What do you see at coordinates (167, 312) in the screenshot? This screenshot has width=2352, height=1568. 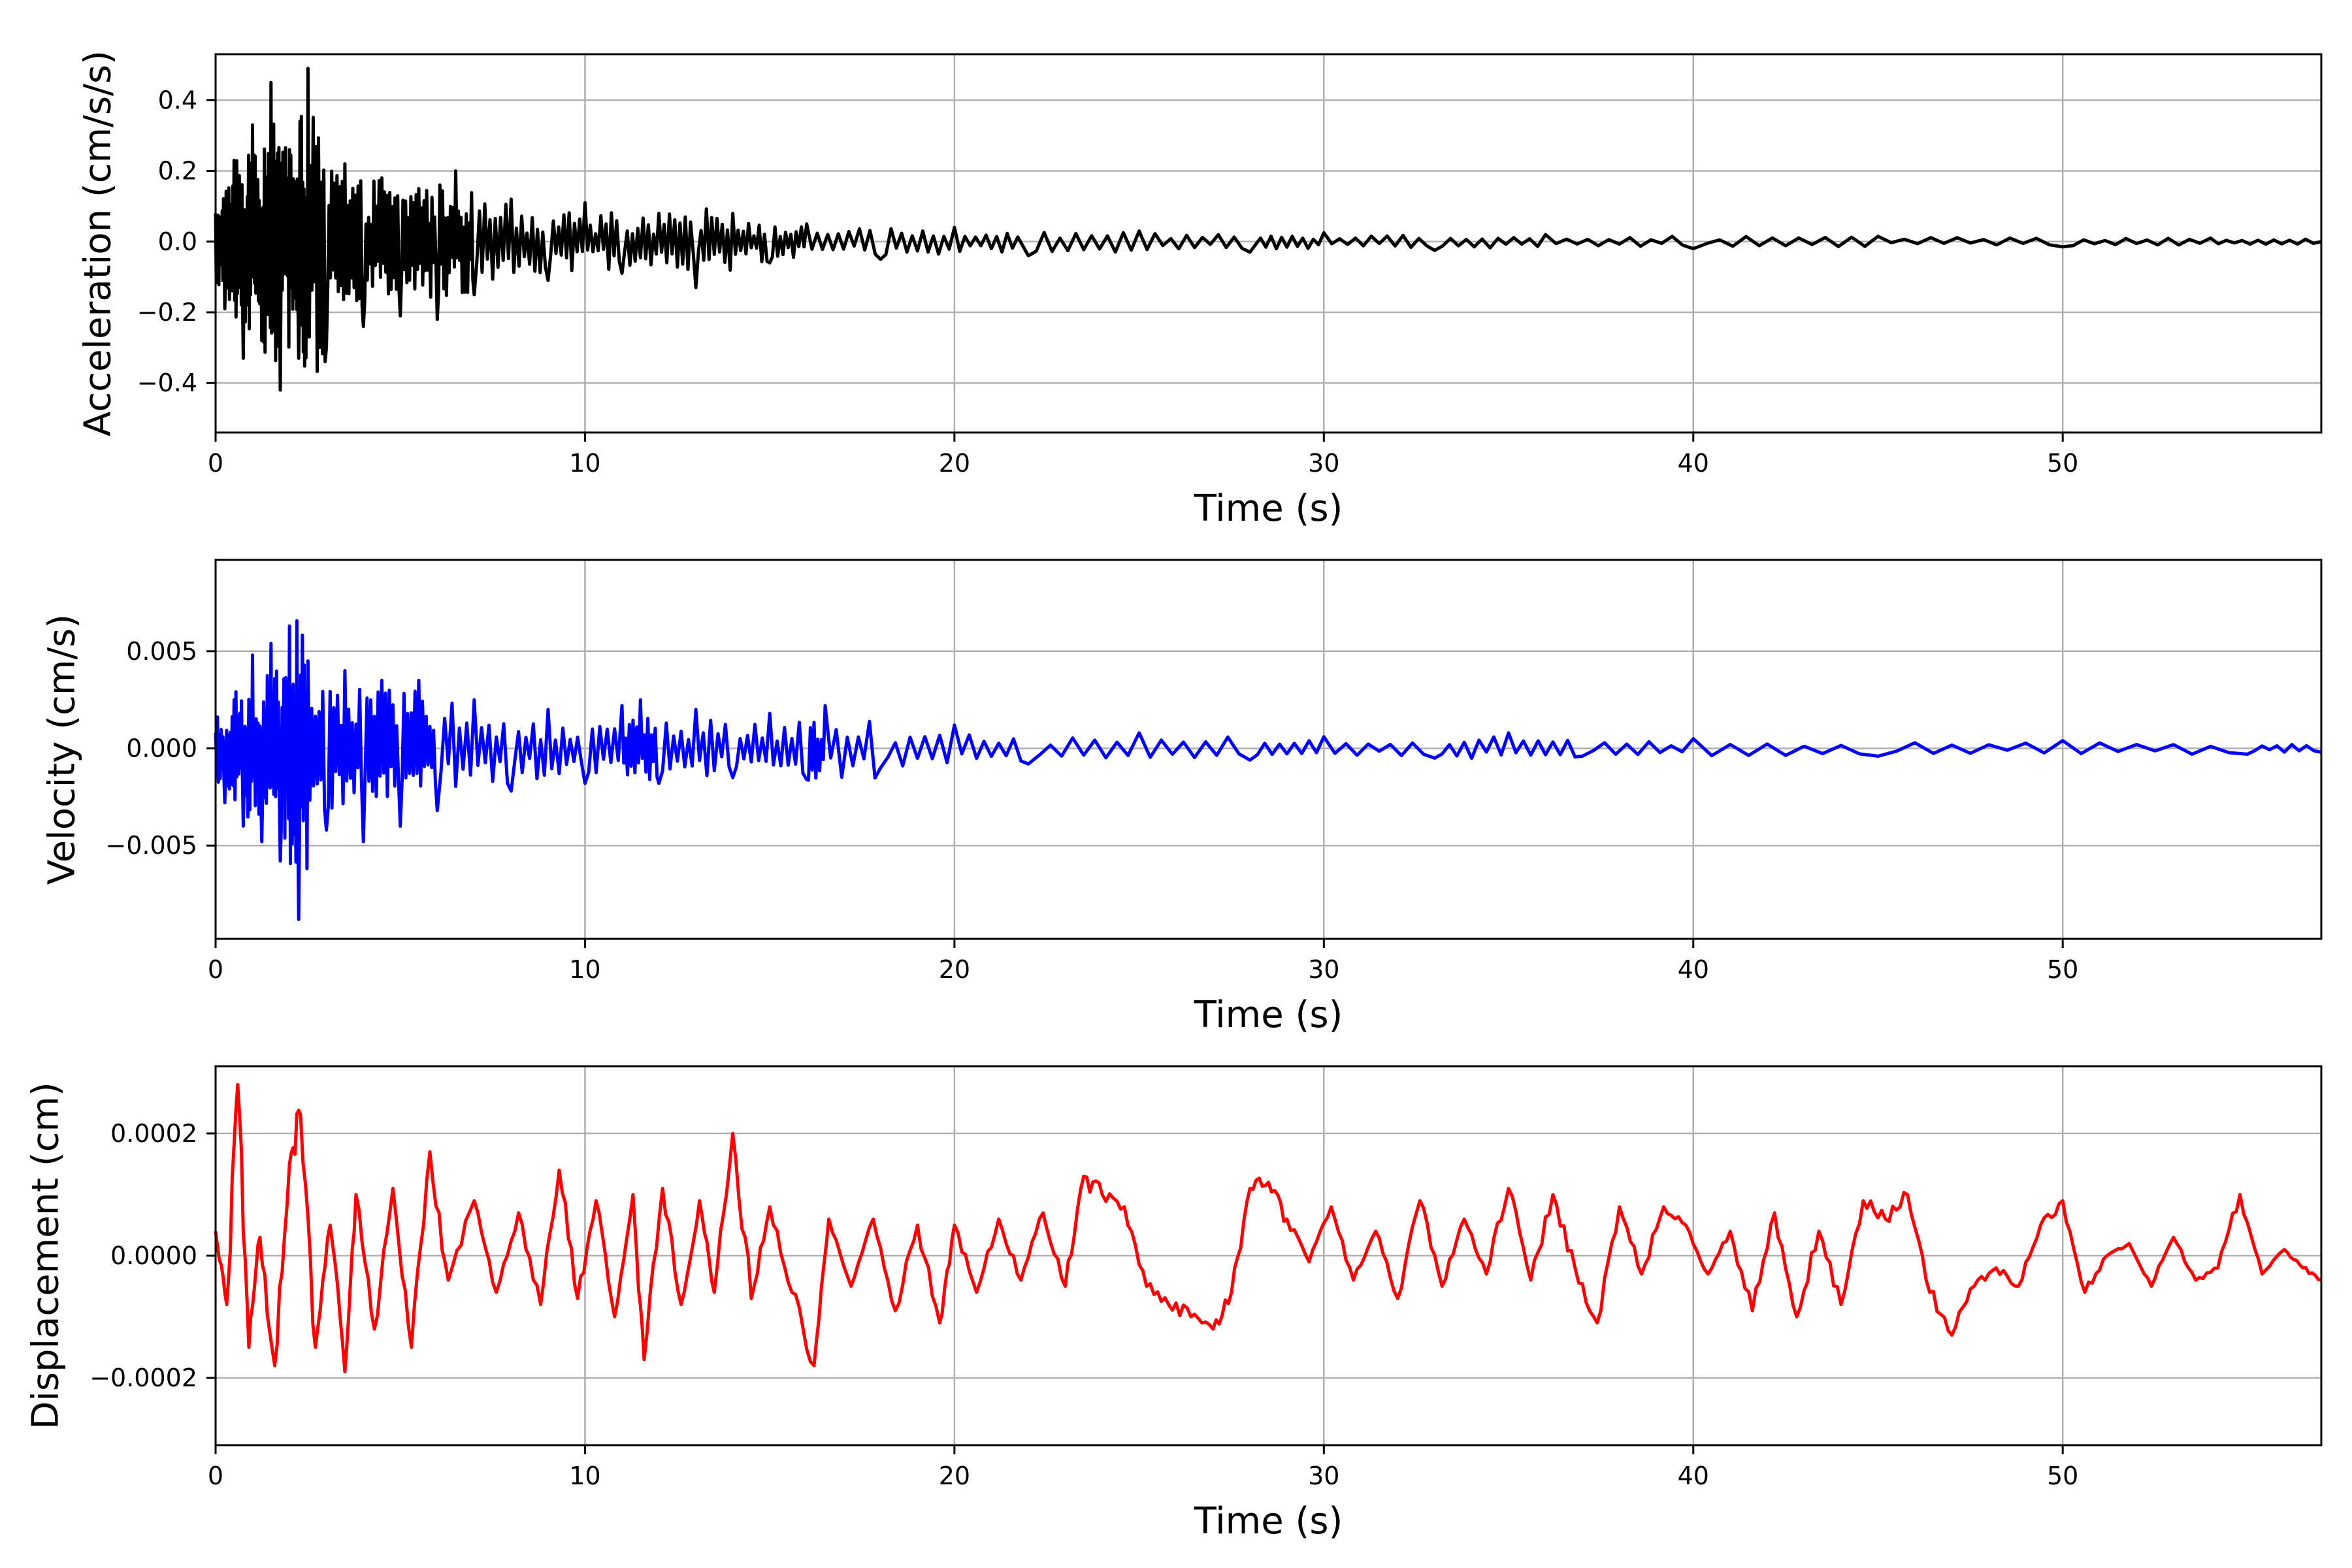 I see `acceleration-y-tick-label: −0.2` at bounding box center [167, 312].